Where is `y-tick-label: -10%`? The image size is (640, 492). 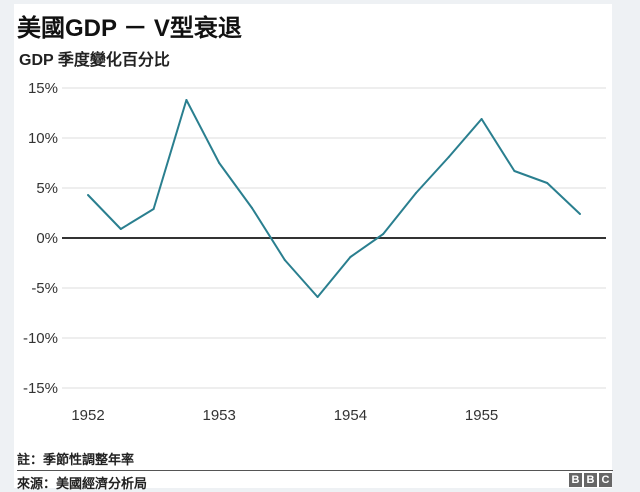
y-tick-label: -10% is located at coordinates (40, 338).